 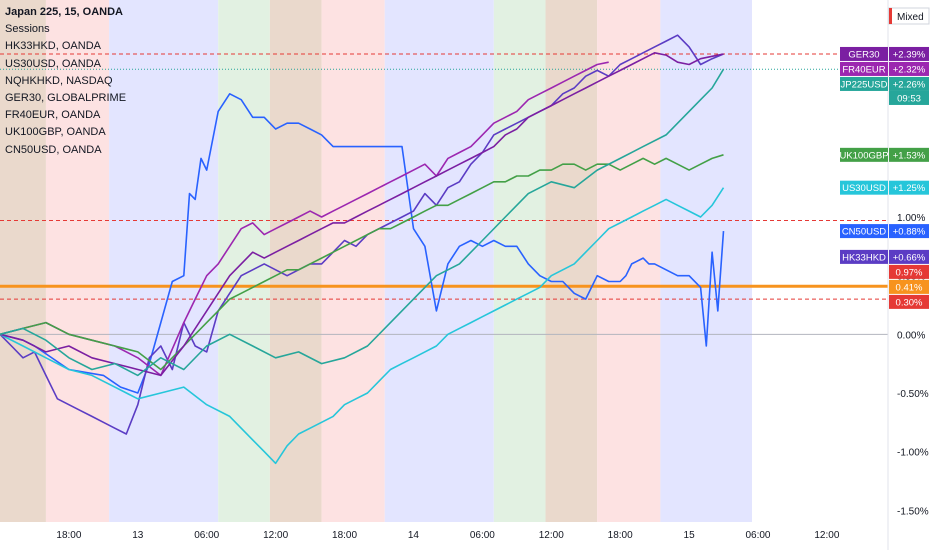 I want to click on countdown-label: 09:53, so click(x=909, y=98).